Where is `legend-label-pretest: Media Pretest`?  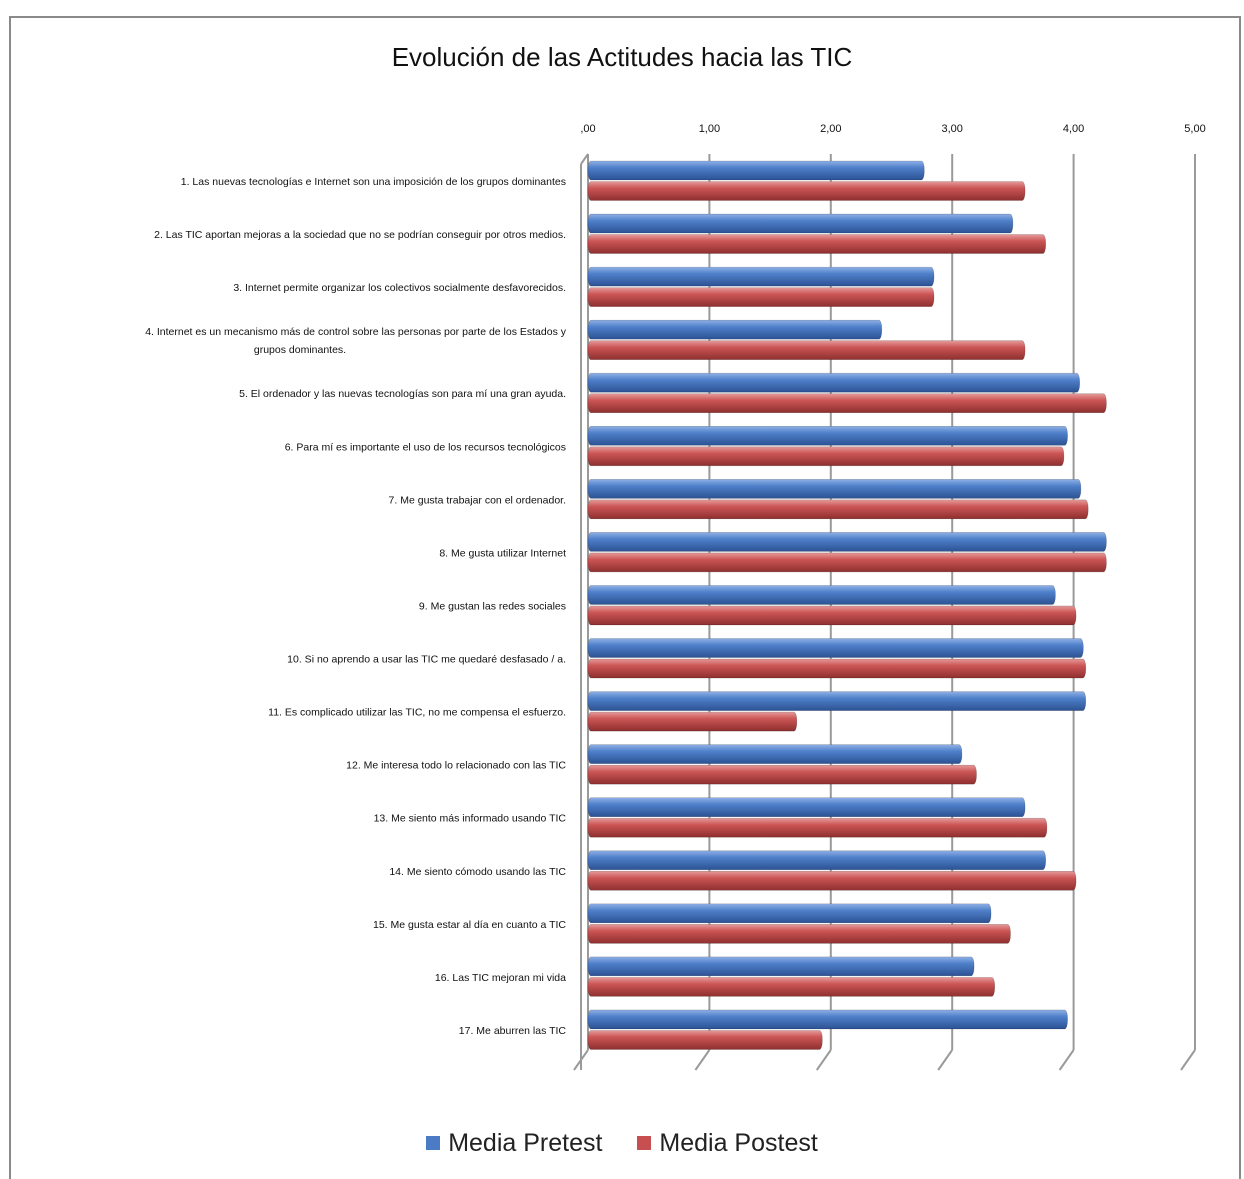 legend-label-pretest: Media Pretest is located at coordinates (525, 1142).